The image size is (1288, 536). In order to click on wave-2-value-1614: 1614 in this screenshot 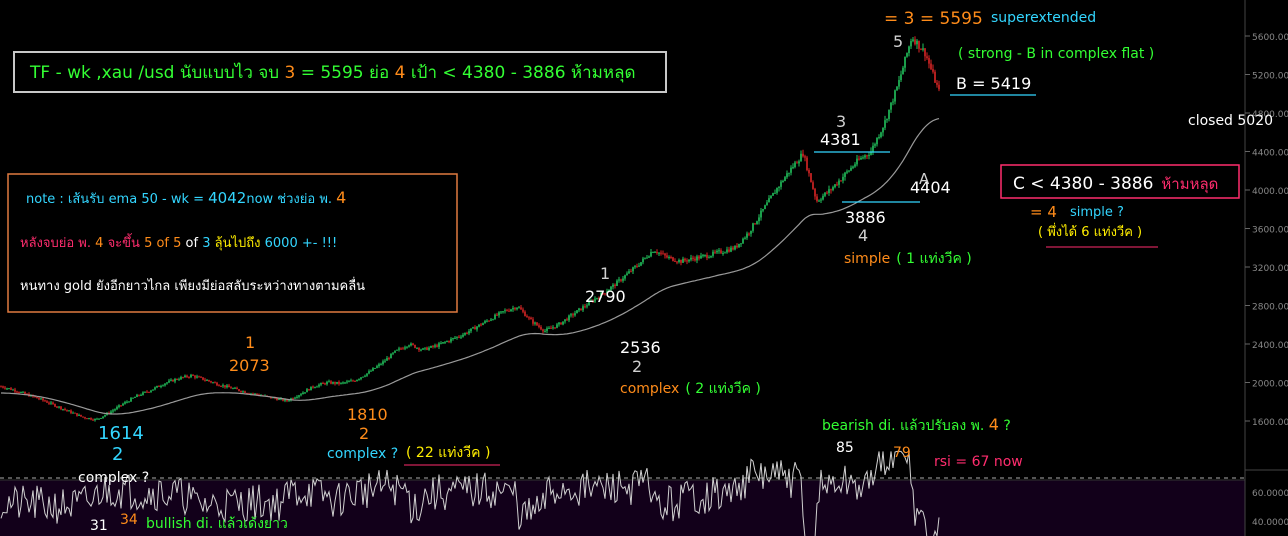, I will do `click(121, 433)`.